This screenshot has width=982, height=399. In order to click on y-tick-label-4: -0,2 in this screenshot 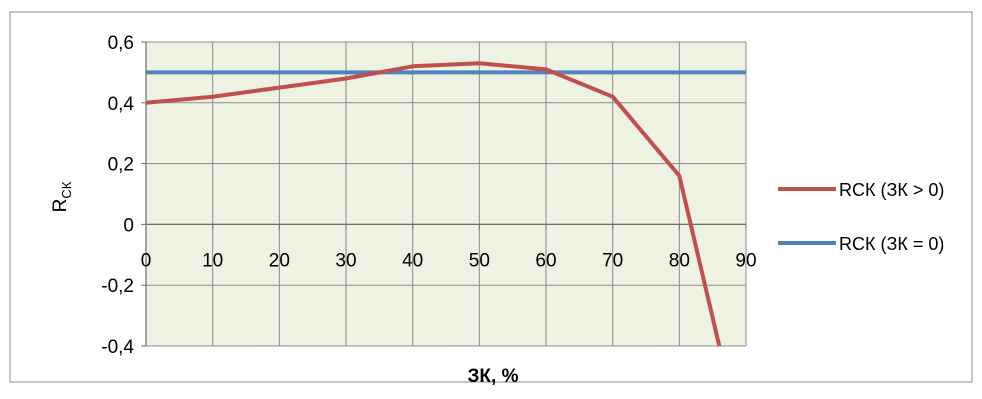, I will do `click(117, 286)`.